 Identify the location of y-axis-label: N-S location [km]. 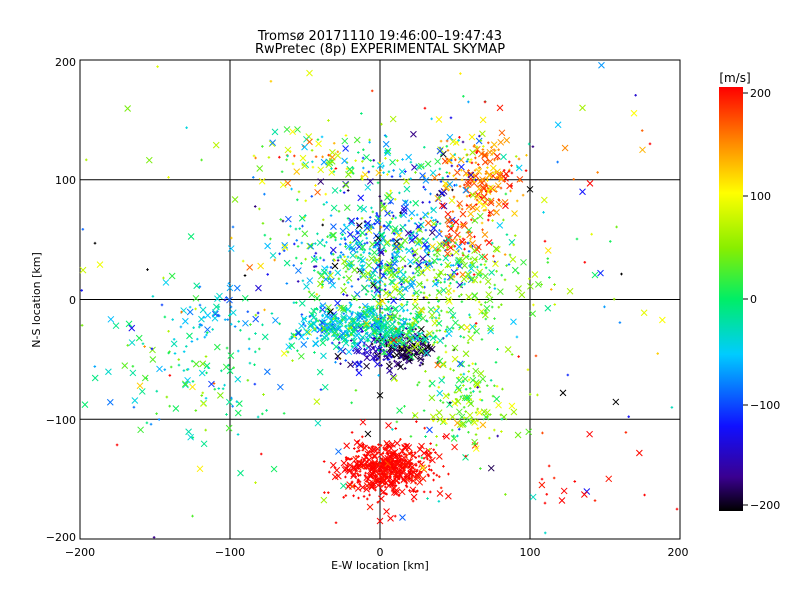
(36, 300).